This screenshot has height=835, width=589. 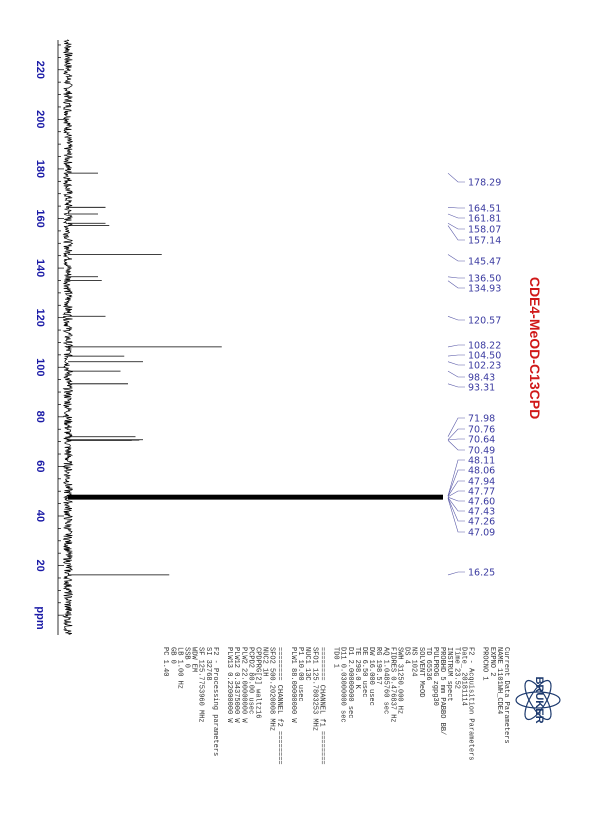 What do you see at coordinates (40, 119) in the screenshot?
I see `axis-tick-label-200: 200` at bounding box center [40, 119].